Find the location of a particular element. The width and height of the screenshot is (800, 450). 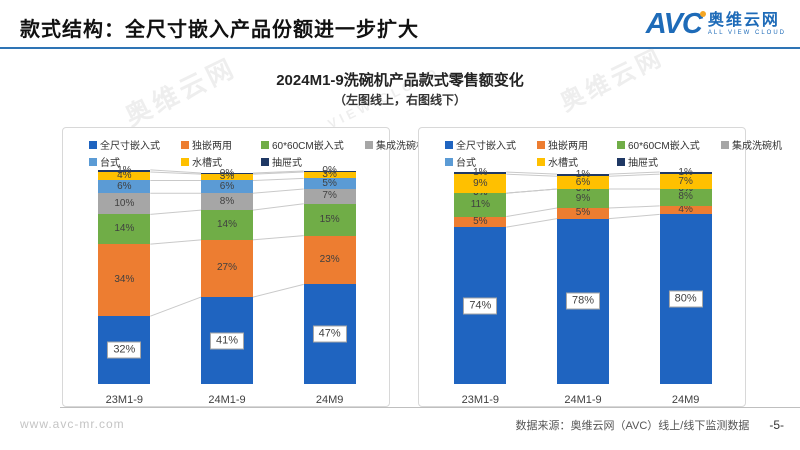

page-title: 款式结构：全尺寸嵌入产品份额进一步扩大 is located at coordinates (219, 30).